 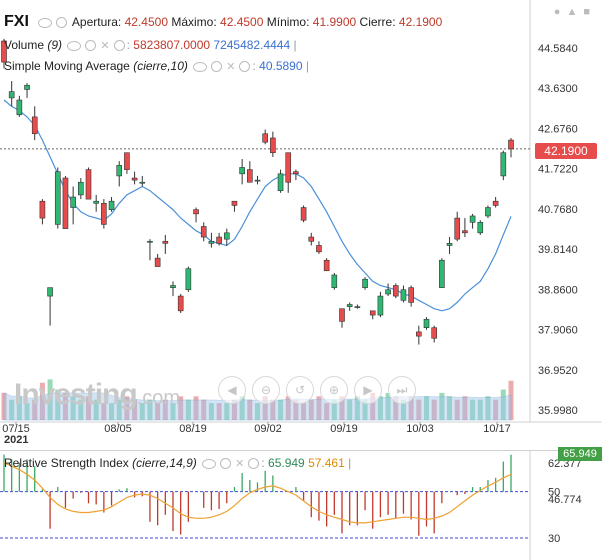 What do you see at coordinates (66, 463) in the screenshot?
I see `rsi-label: Relative Strength Index` at bounding box center [66, 463].